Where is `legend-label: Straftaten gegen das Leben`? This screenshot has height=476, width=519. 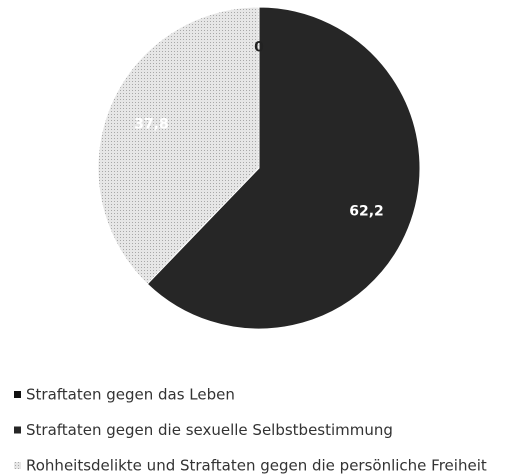
legend-label: Straftaten gegen das Leben is located at coordinates (130, 395).